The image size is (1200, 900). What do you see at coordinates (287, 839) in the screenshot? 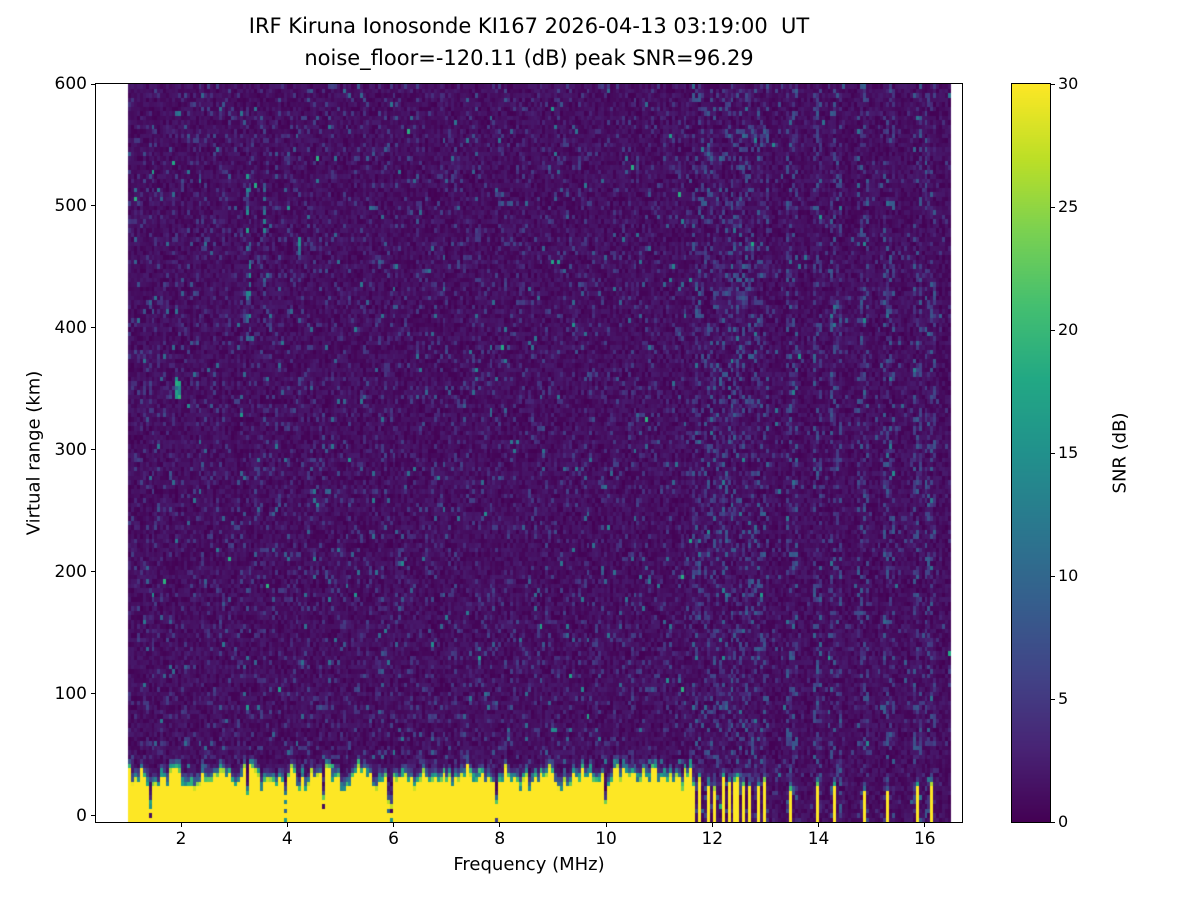
I see `x-tick-label: 4` at bounding box center [287, 839].